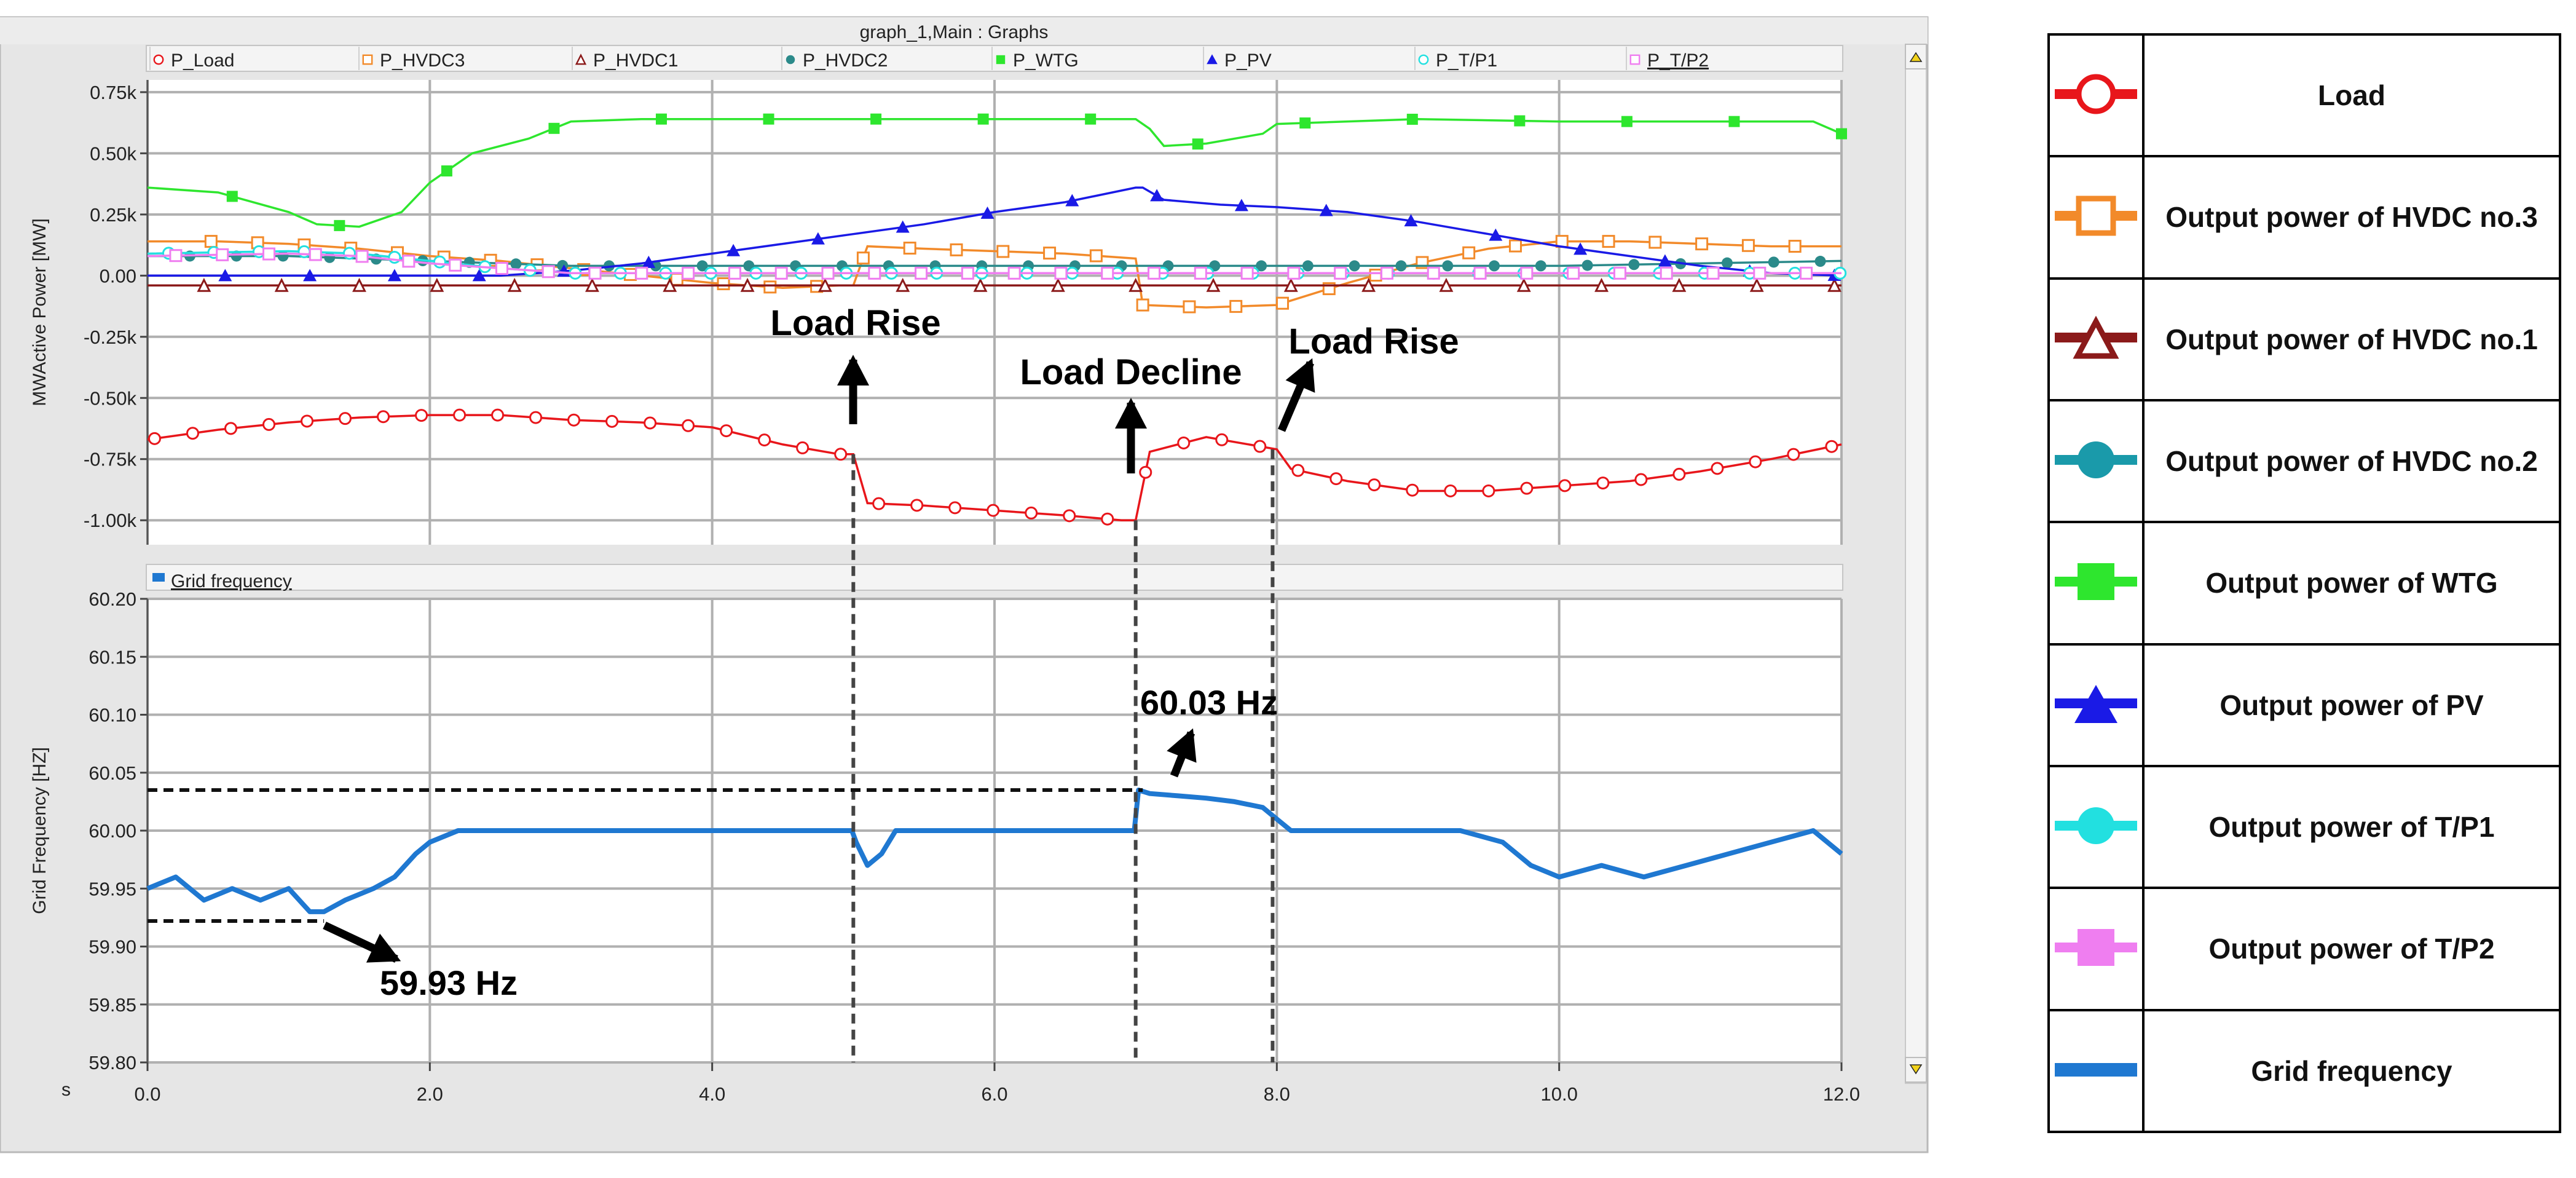 The height and width of the screenshot is (1178, 2576). Describe the element at coordinates (994, 1094) in the screenshot. I see `xtick-label: 6.0` at that location.